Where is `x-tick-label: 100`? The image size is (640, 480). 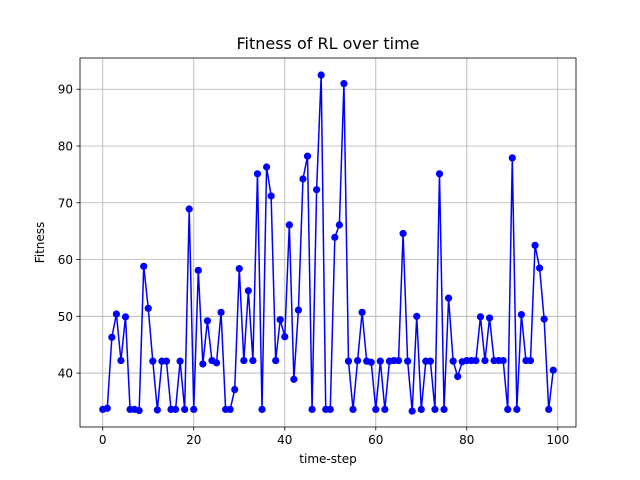
x-tick-label: 100 is located at coordinates (557, 440).